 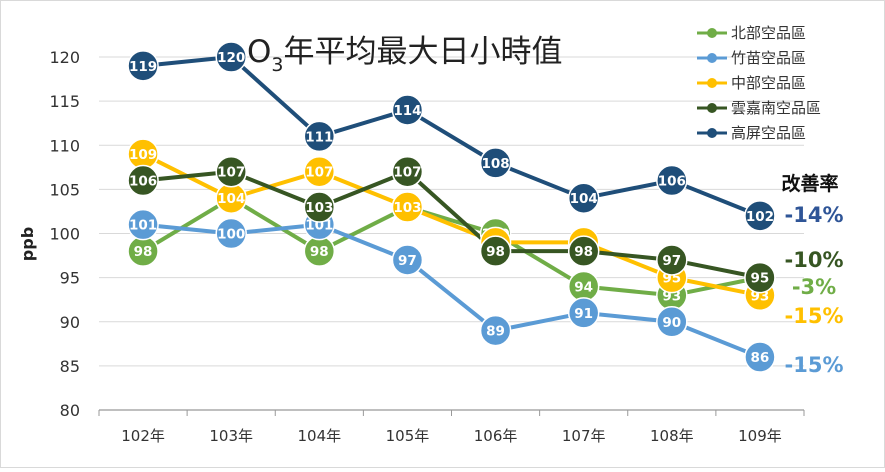 I want to click on y-tick-label: 95, so click(x=70, y=278).